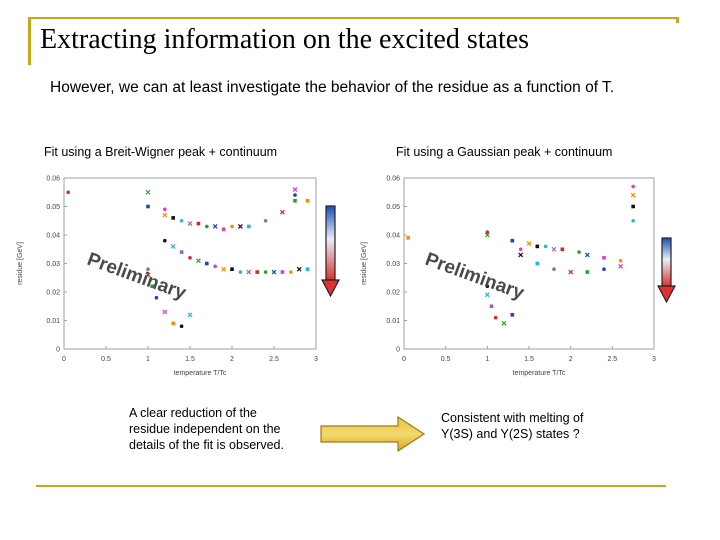  I want to click on x-tick-label: 3, so click(654, 359).